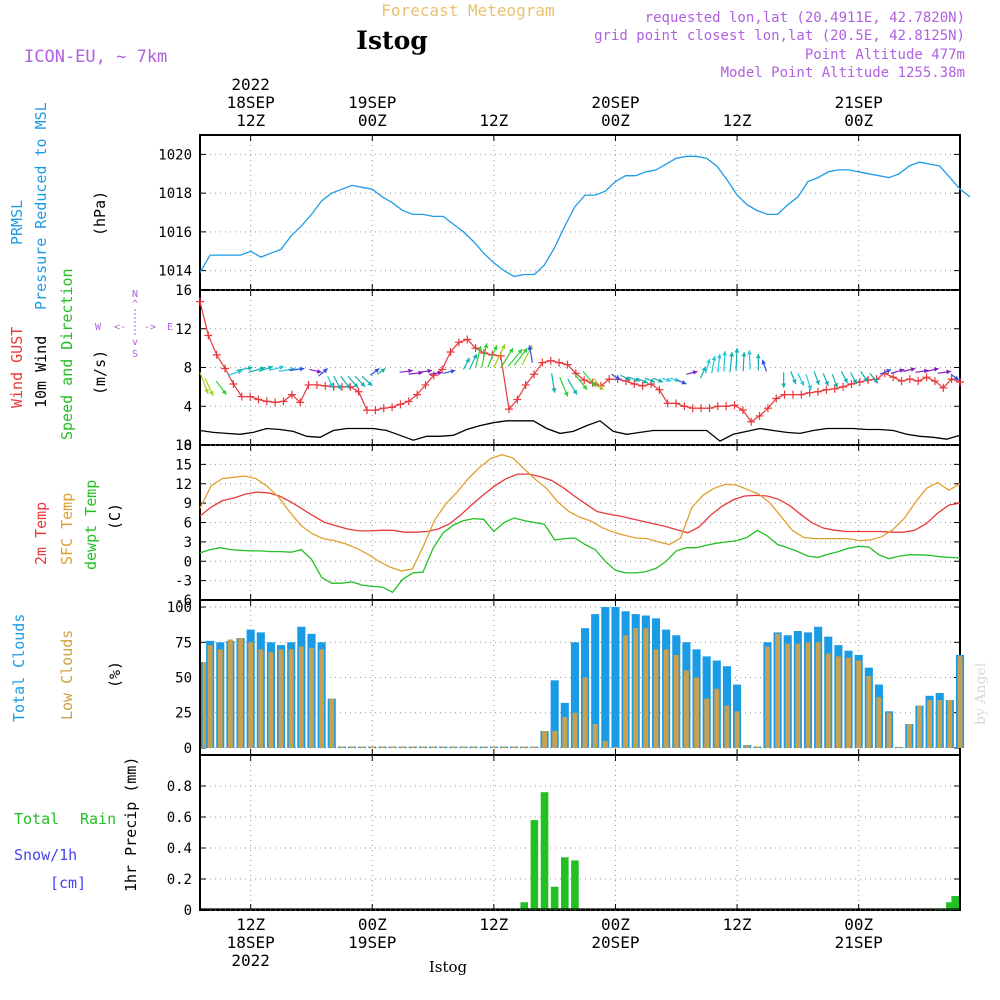 This screenshot has width=1000, height=1000. Describe the element at coordinates (100, 372) in the screenshot. I see `wind-units: (m/s)` at that location.